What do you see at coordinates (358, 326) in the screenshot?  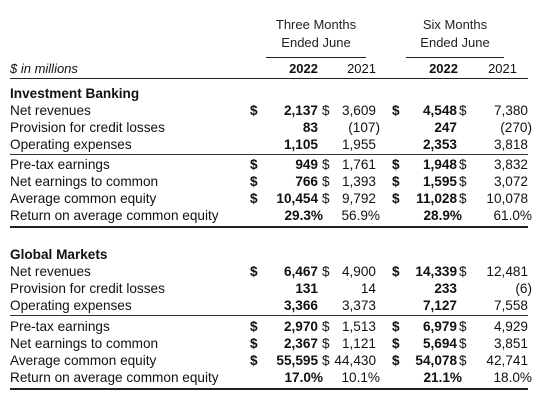 I see `value-3m-2021: 1,513` at bounding box center [358, 326].